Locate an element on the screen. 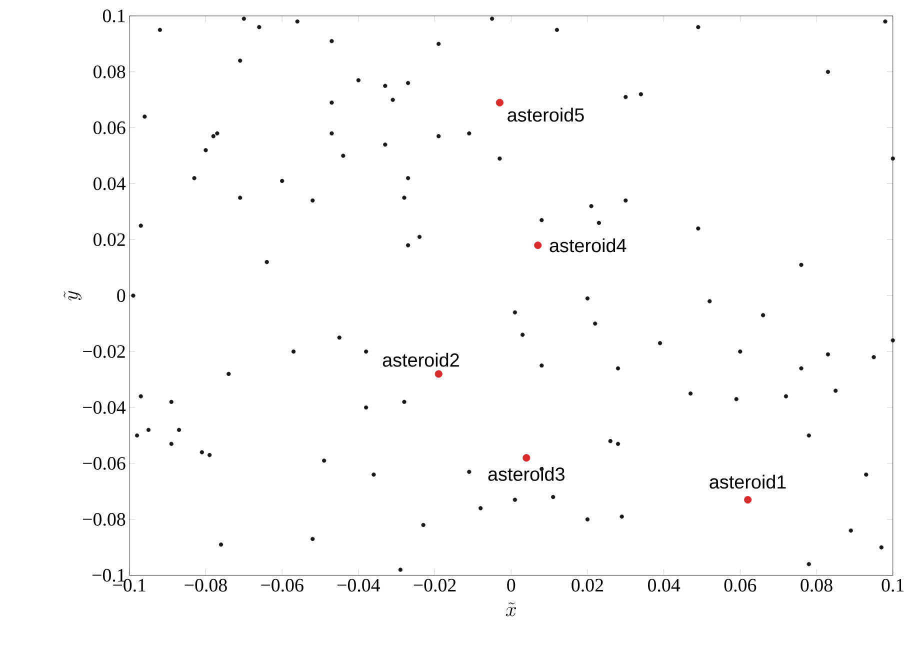  y-tick-label: −0.08 is located at coordinates (104, 519).